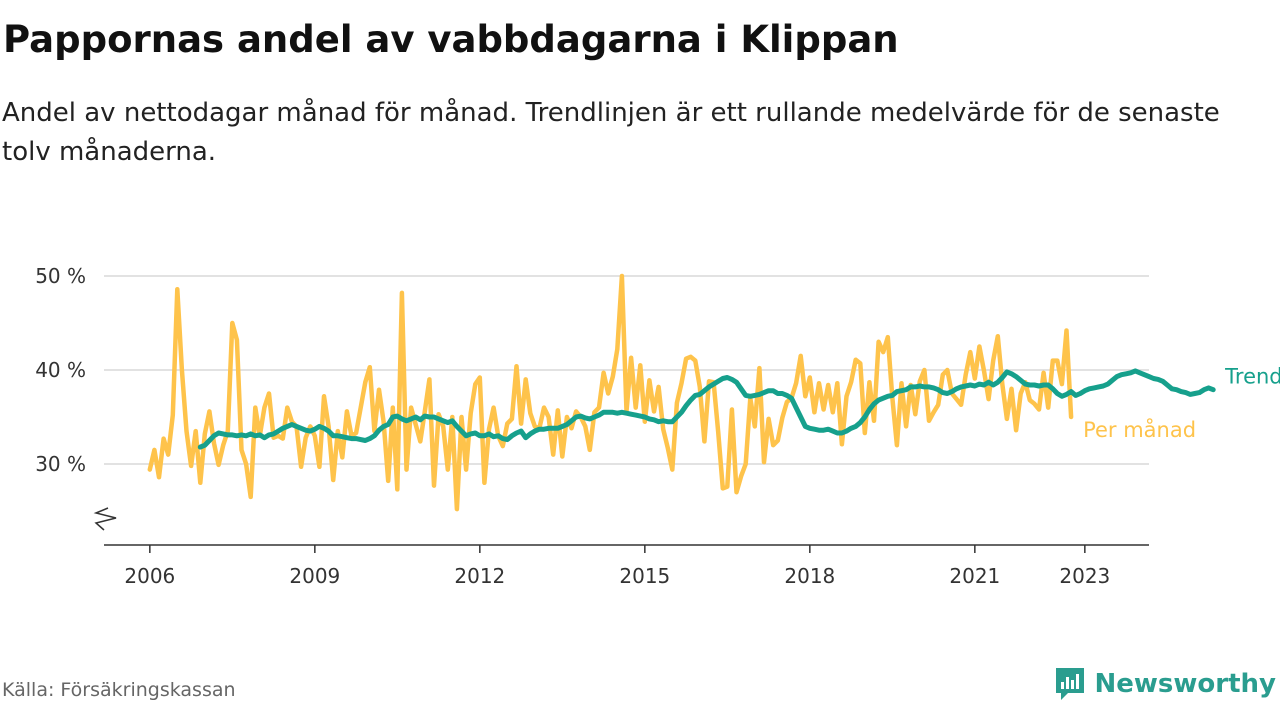 The image size is (1280, 720). Describe the element at coordinates (1069, 684) in the screenshot. I see `newsworthy-logo-icon` at that location.